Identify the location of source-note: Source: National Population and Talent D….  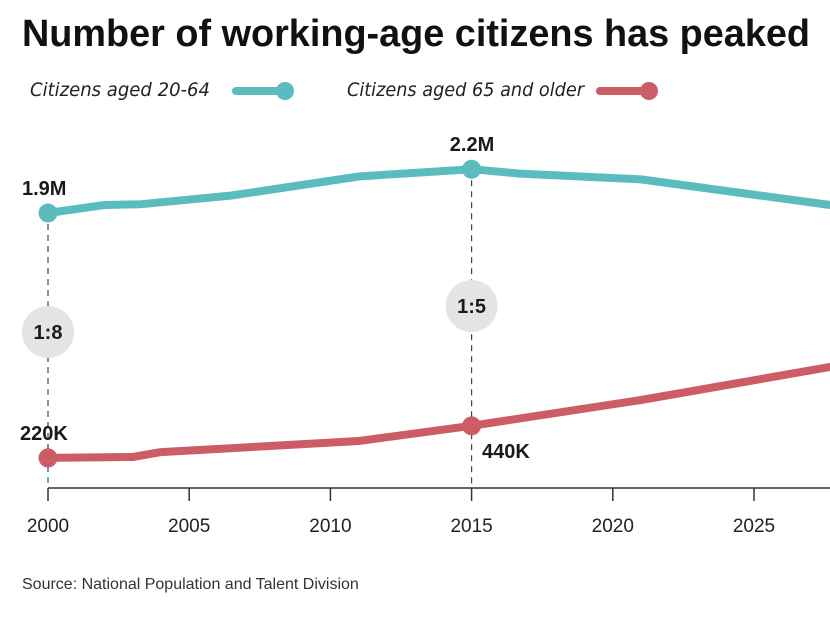
(190, 584).